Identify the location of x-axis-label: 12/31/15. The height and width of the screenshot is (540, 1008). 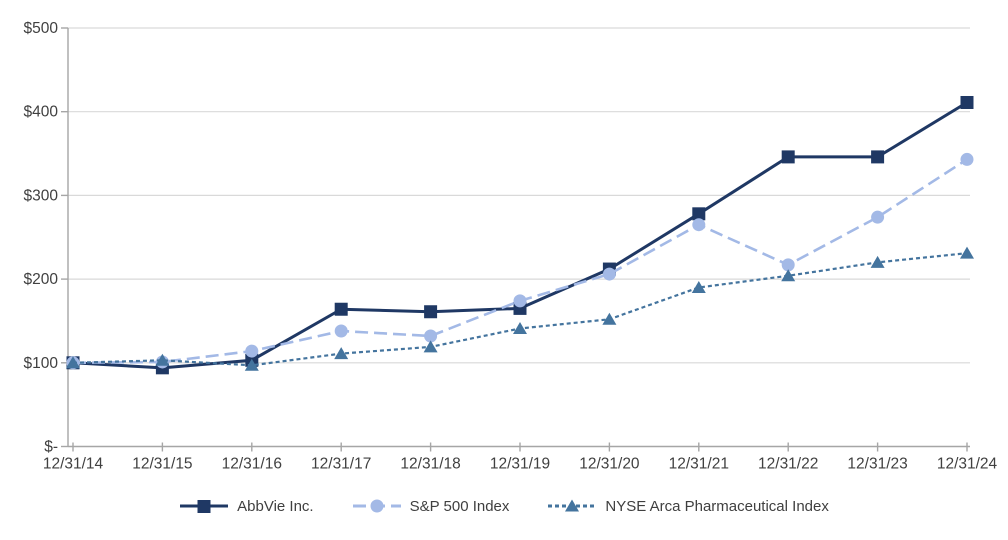
(162, 464).